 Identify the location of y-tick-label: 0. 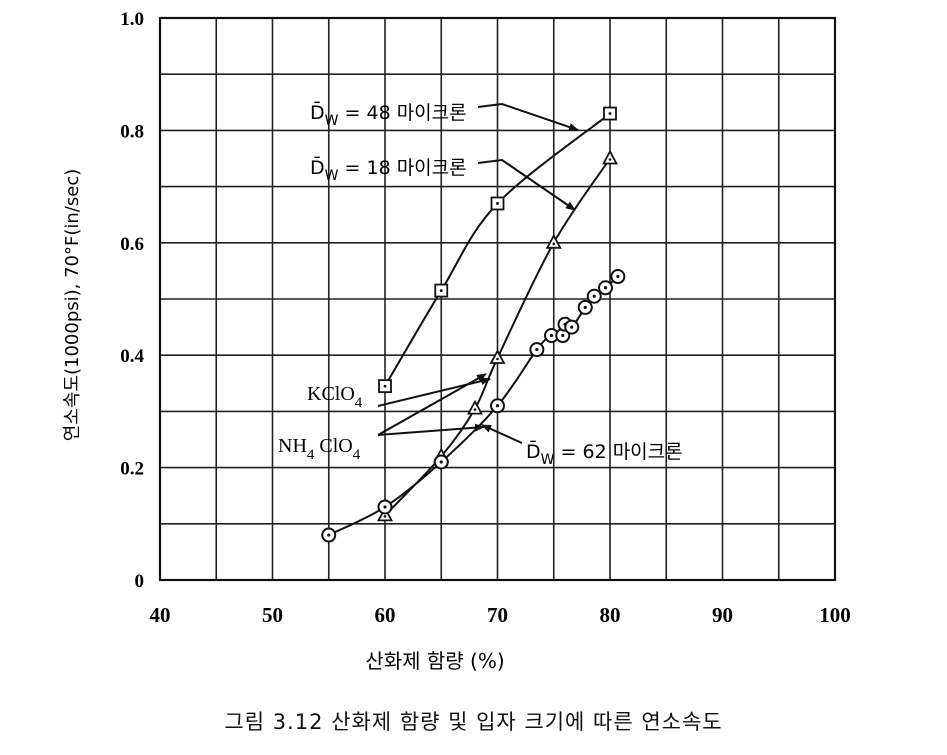
(140, 581).